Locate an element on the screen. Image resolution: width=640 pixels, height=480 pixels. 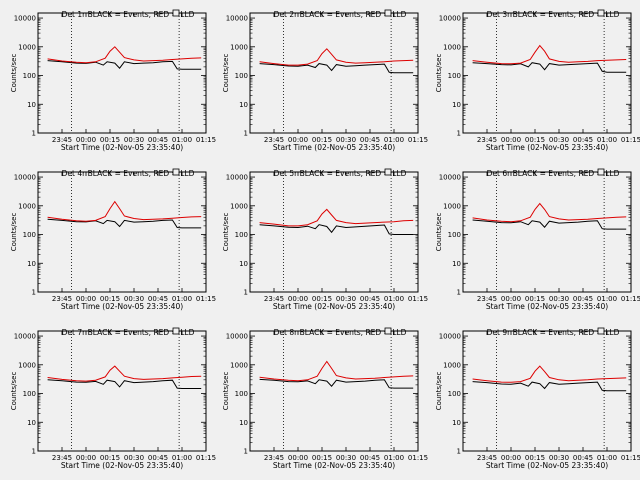
plot-title: Det 8r BLACK = Events, RED = LLD is located at coordinates (340, 332).